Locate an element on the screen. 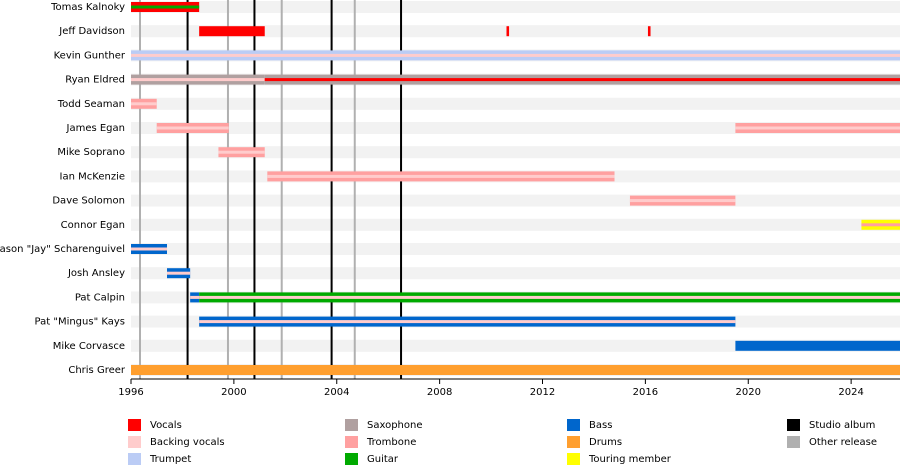 The image size is (900, 470). member-label: Dave Solomon is located at coordinates (88, 201).